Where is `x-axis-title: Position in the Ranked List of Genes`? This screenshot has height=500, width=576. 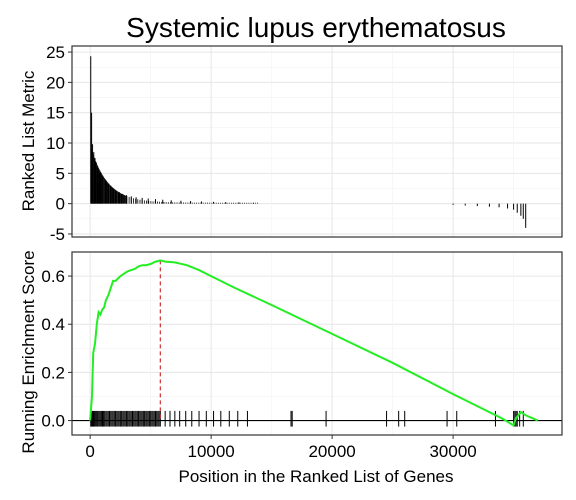 x-axis-title: Position in the Ranked List of Genes is located at coordinates (316, 476).